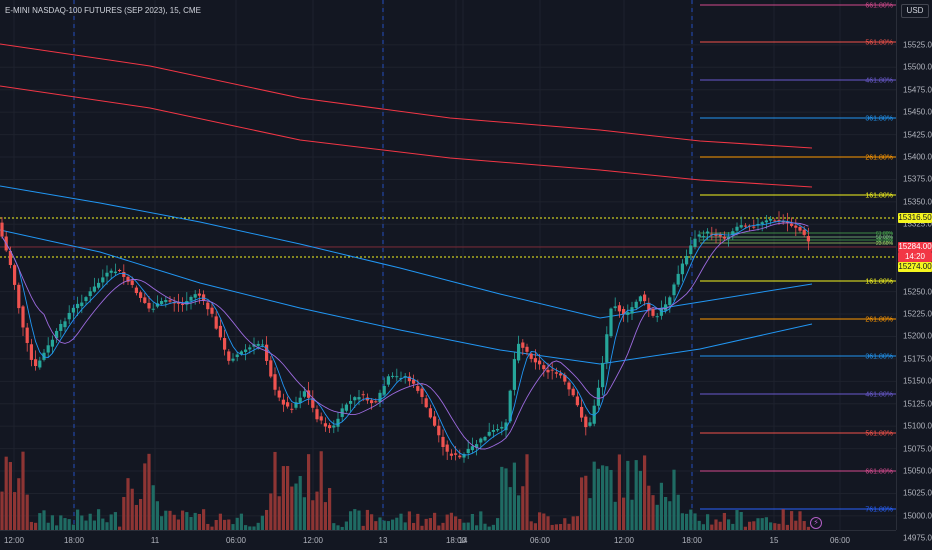 This screenshot has height=550, width=932. Describe the element at coordinates (816, 523) in the screenshot. I see `lightning-icon: ⚡` at that location.